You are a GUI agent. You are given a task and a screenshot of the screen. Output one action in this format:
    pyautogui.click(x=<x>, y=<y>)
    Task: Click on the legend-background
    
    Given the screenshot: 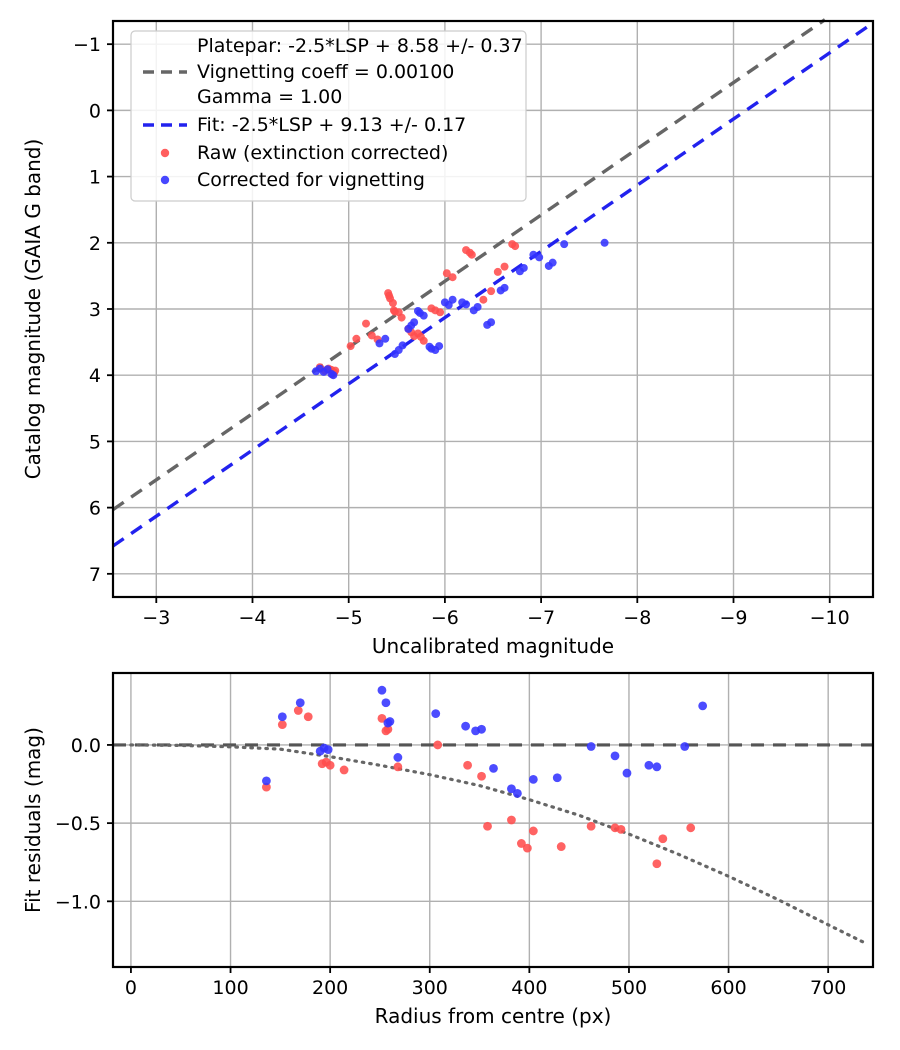 What is the action you would take?
    pyautogui.click(x=328, y=116)
    